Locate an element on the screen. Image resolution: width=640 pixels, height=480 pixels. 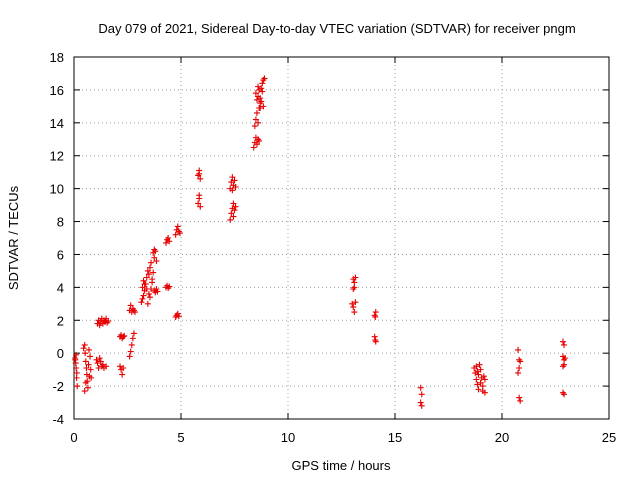
x-tick-label: 10 is located at coordinates (288, 437).